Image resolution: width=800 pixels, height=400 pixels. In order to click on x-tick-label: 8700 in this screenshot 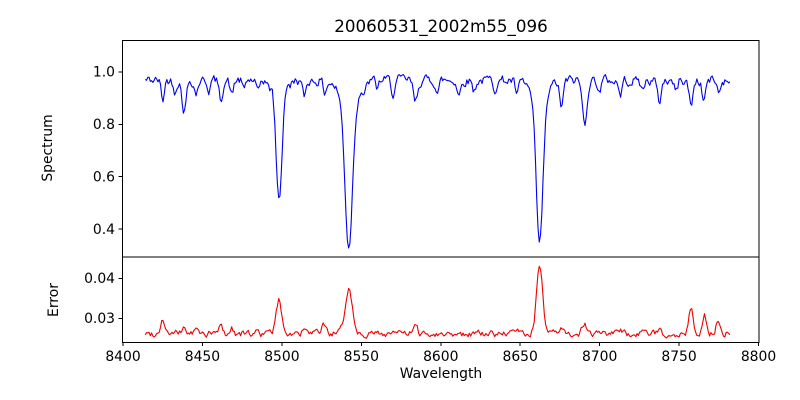, I will do `click(599, 357)`.